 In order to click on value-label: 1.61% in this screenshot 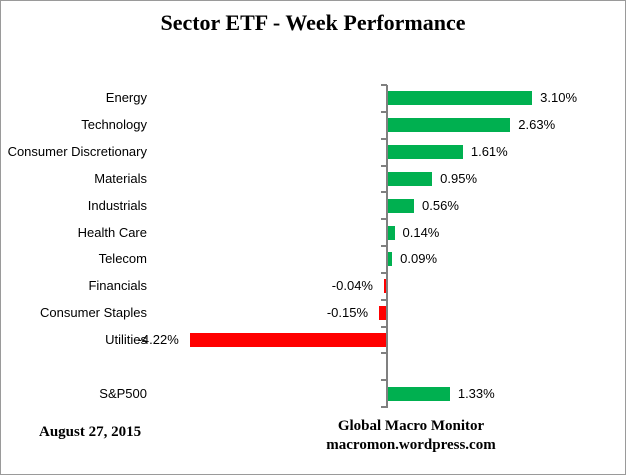, I will do `click(489, 152)`.